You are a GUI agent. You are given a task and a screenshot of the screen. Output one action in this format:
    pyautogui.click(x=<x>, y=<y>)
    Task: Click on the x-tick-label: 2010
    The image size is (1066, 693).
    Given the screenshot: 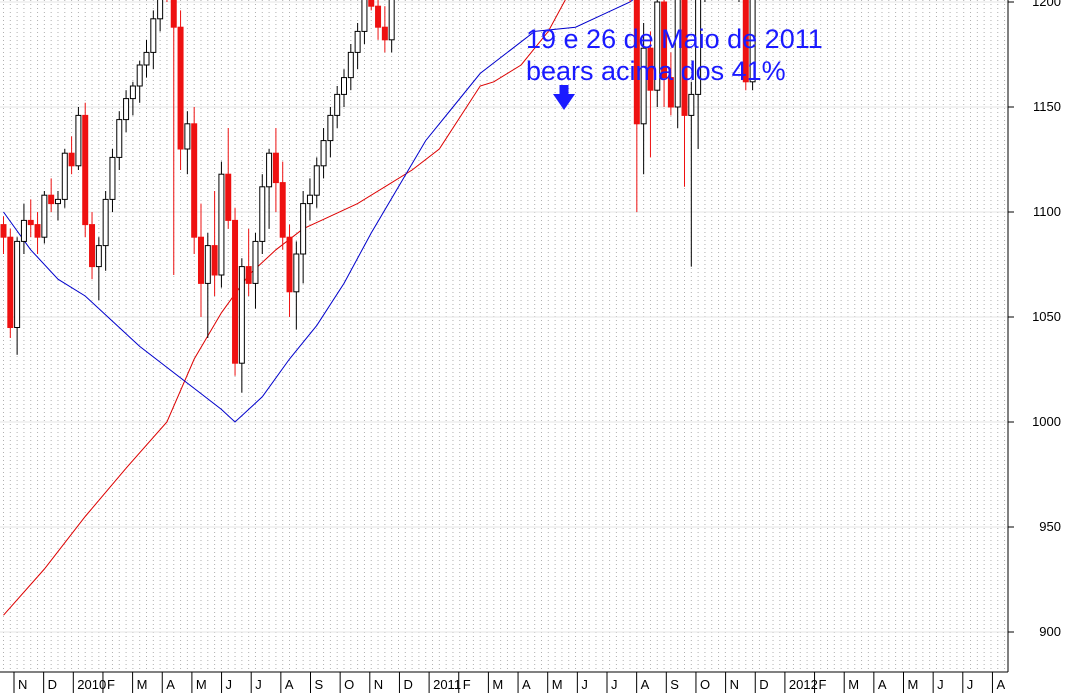 What is the action you would take?
    pyautogui.click(x=91, y=684)
    